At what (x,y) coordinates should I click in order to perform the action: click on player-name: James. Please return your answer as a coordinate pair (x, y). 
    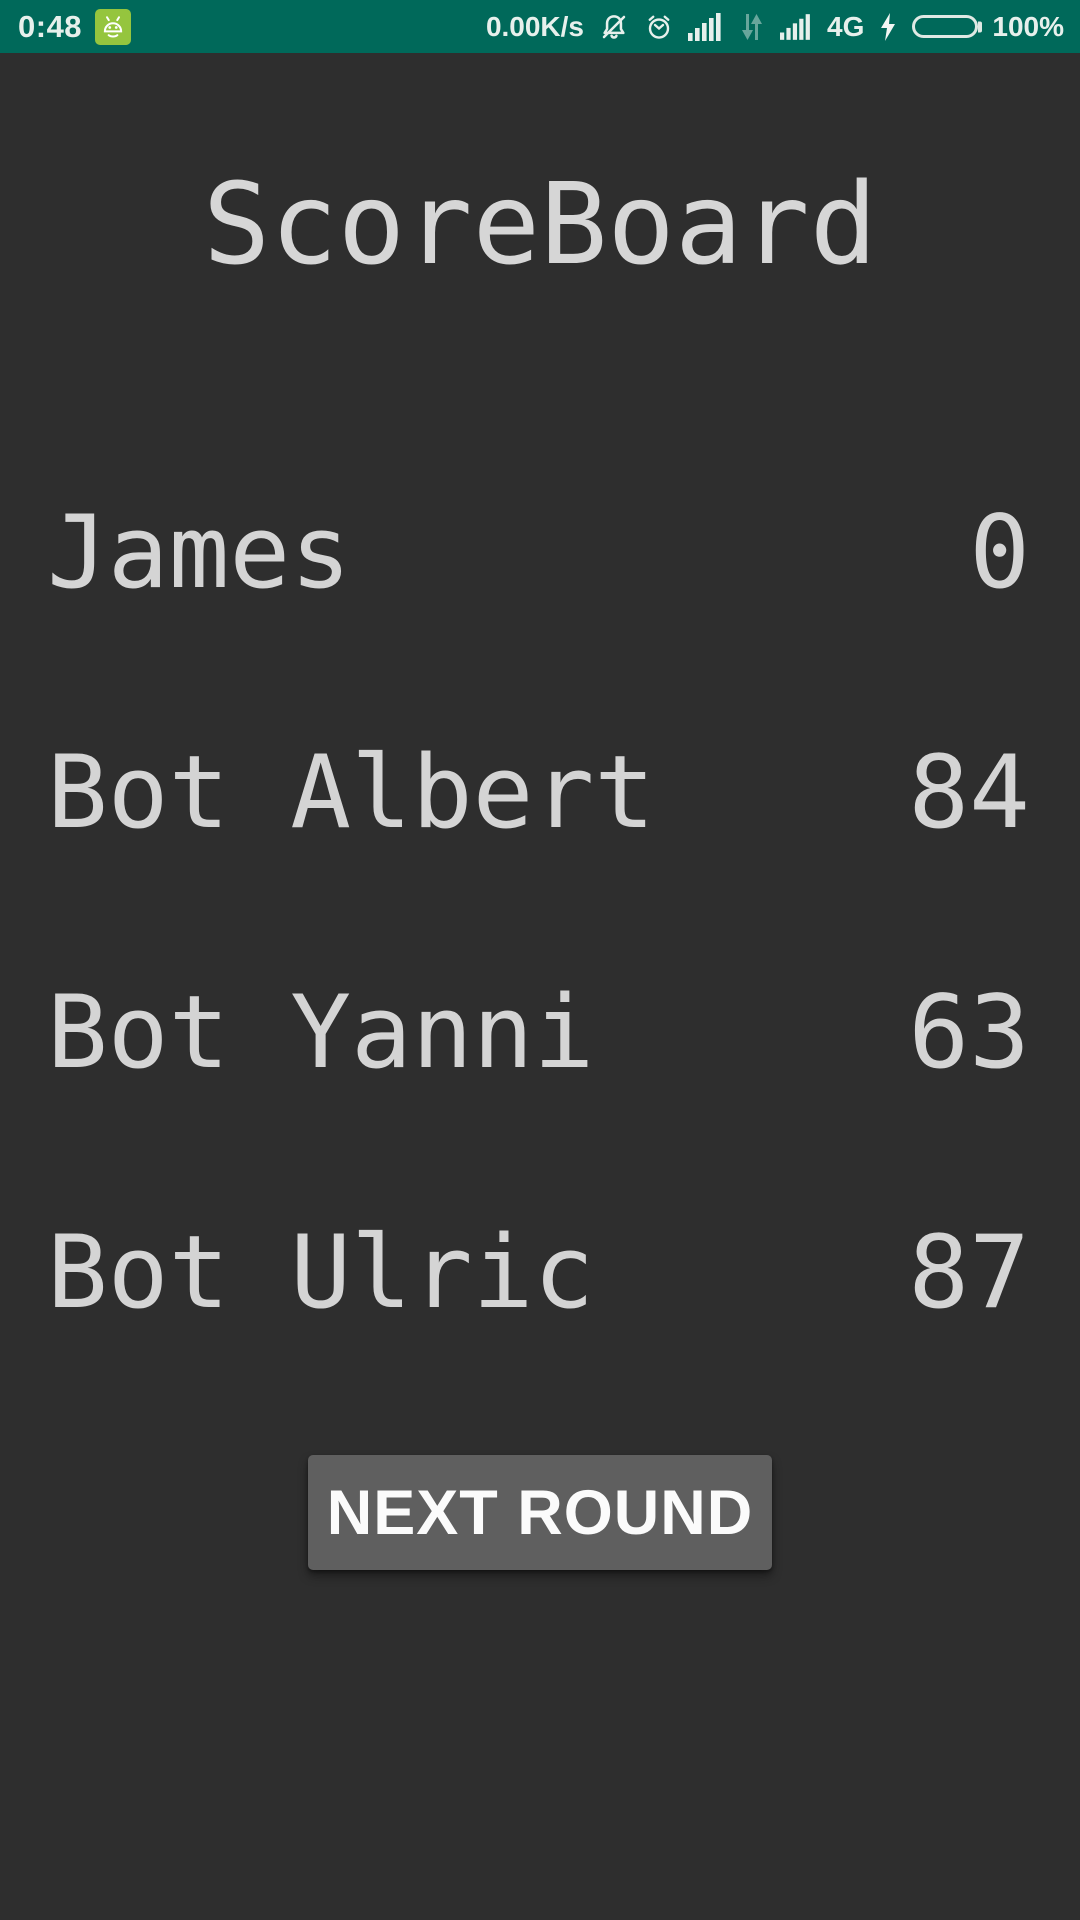
    Looking at the image, I should click on (199, 552).